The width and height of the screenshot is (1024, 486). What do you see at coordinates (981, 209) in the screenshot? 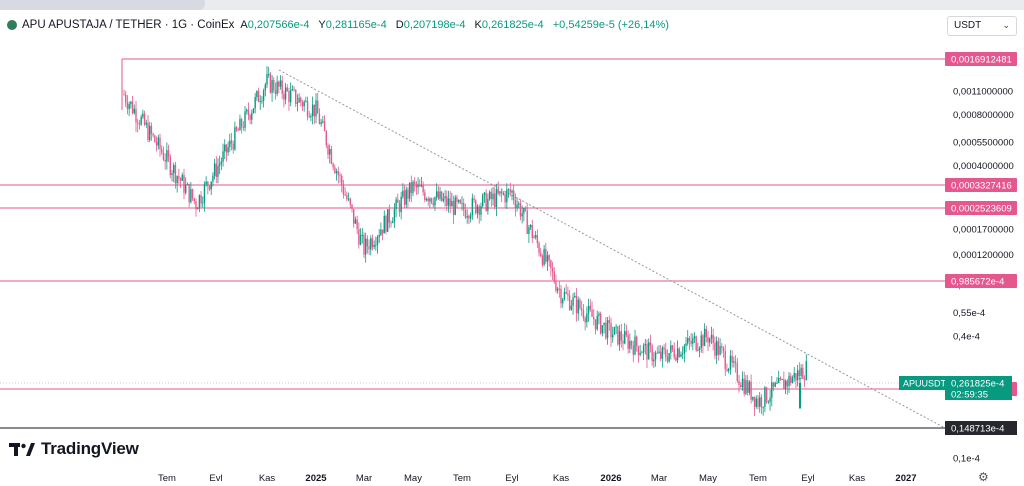
I see `level-tag-label: 0,0002523609` at bounding box center [981, 209].